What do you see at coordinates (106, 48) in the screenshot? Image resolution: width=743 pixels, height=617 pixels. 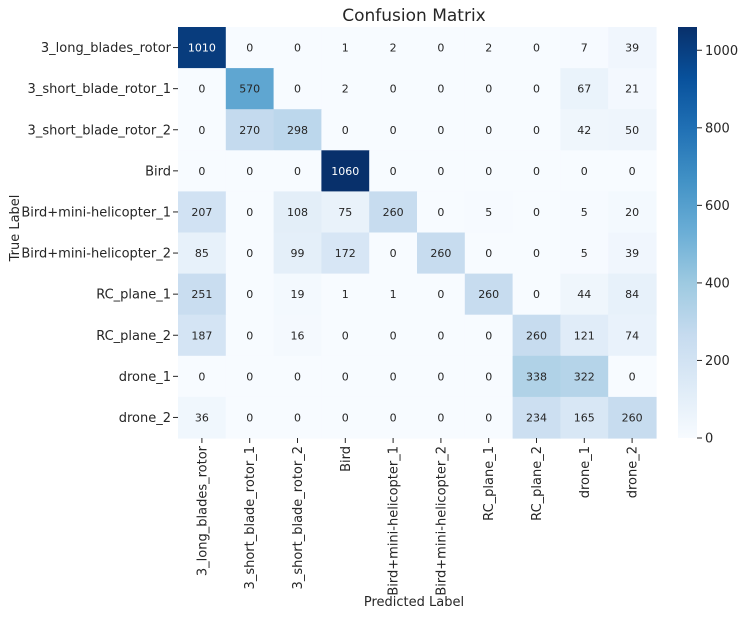 I see `y-tick-label: 3_long_blades_rotor` at bounding box center [106, 48].